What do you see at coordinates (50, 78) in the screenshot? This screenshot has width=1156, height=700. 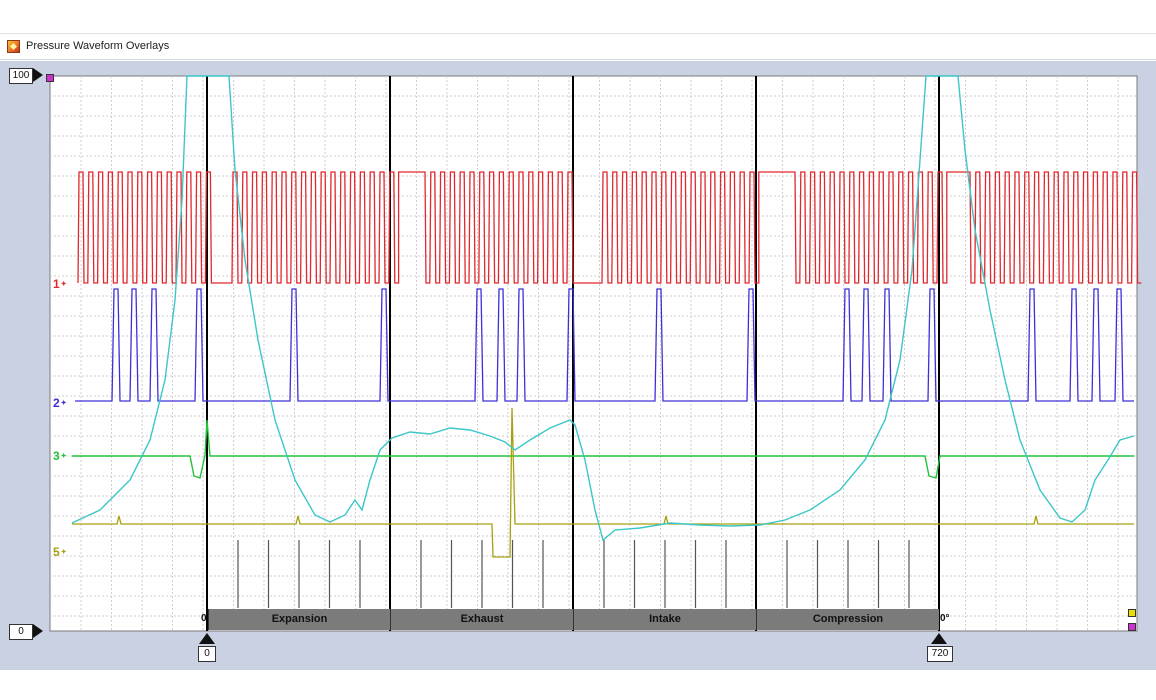 I see `top-left-marker-icon` at bounding box center [50, 78].